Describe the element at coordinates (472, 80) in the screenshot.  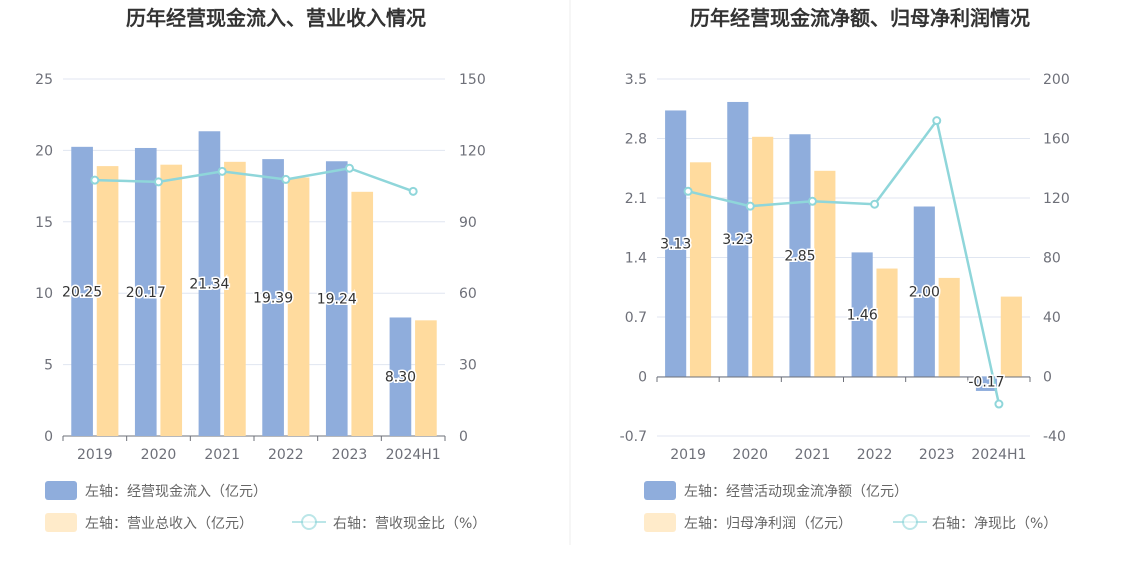
I see `right-axis-tick-label: 150` at that location.